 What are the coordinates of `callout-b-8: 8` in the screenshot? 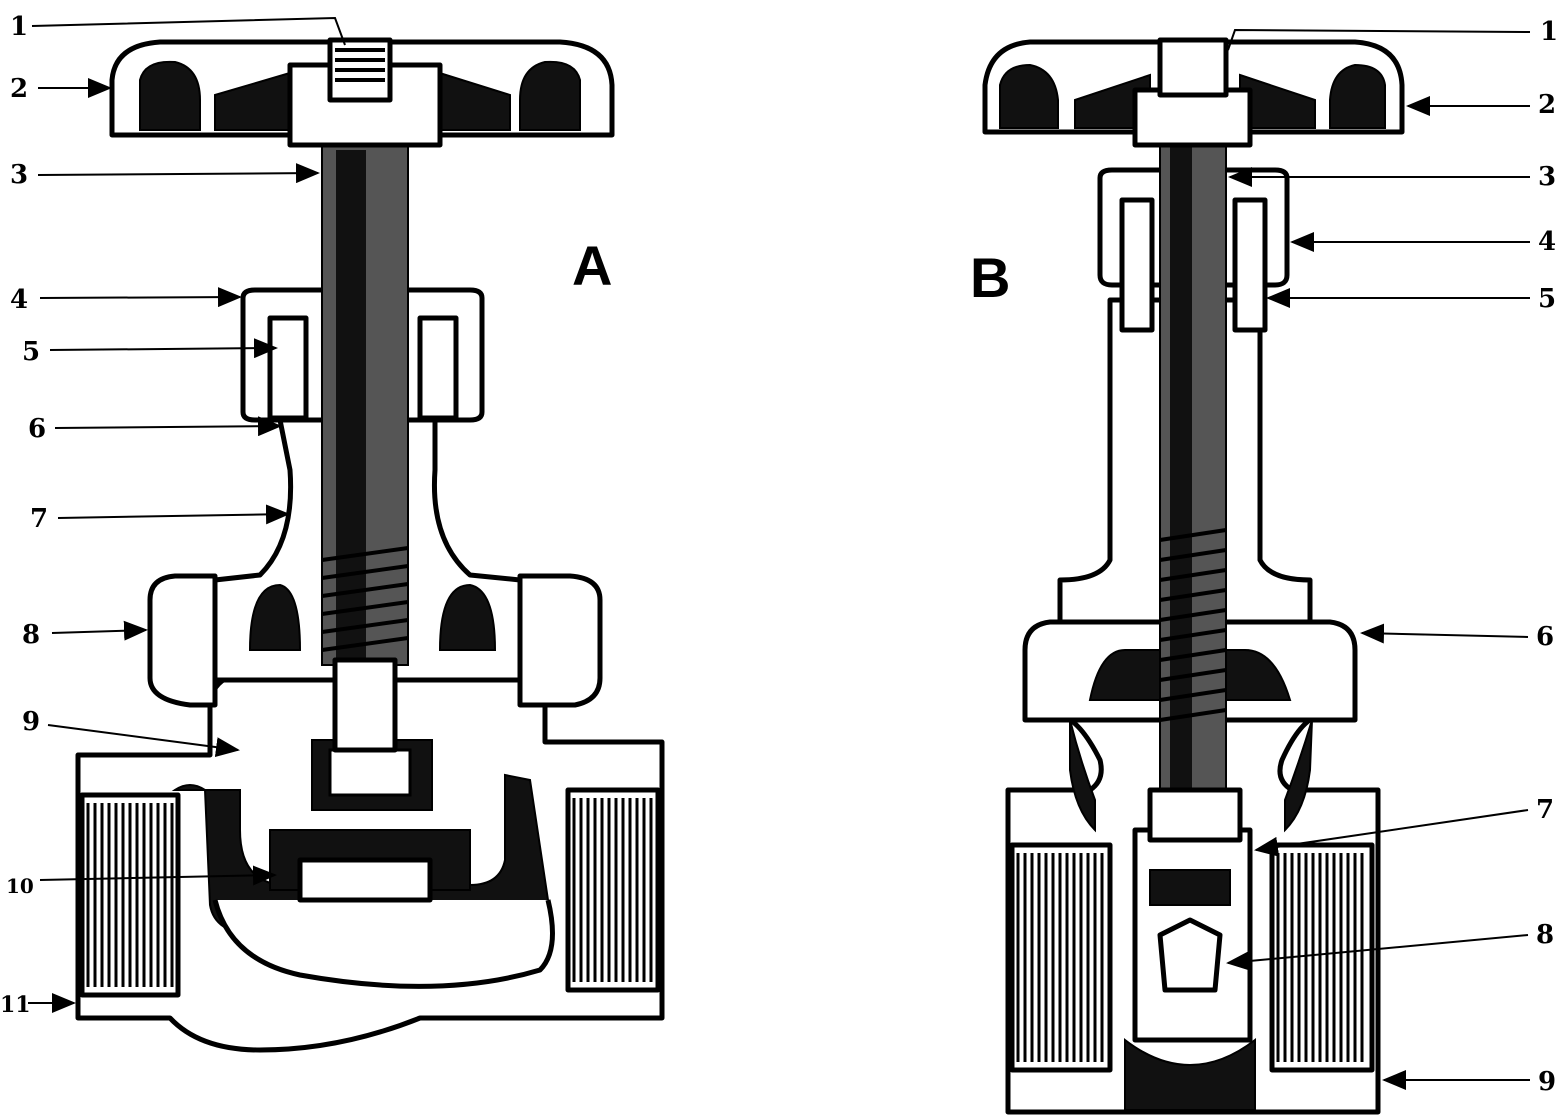 It's located at (1545, 935).